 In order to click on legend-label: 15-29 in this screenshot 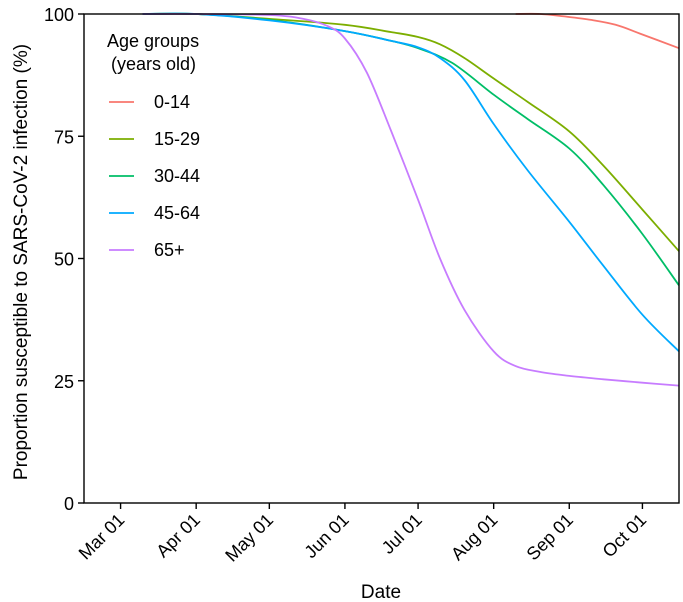, I will do `click(177, 139)`.